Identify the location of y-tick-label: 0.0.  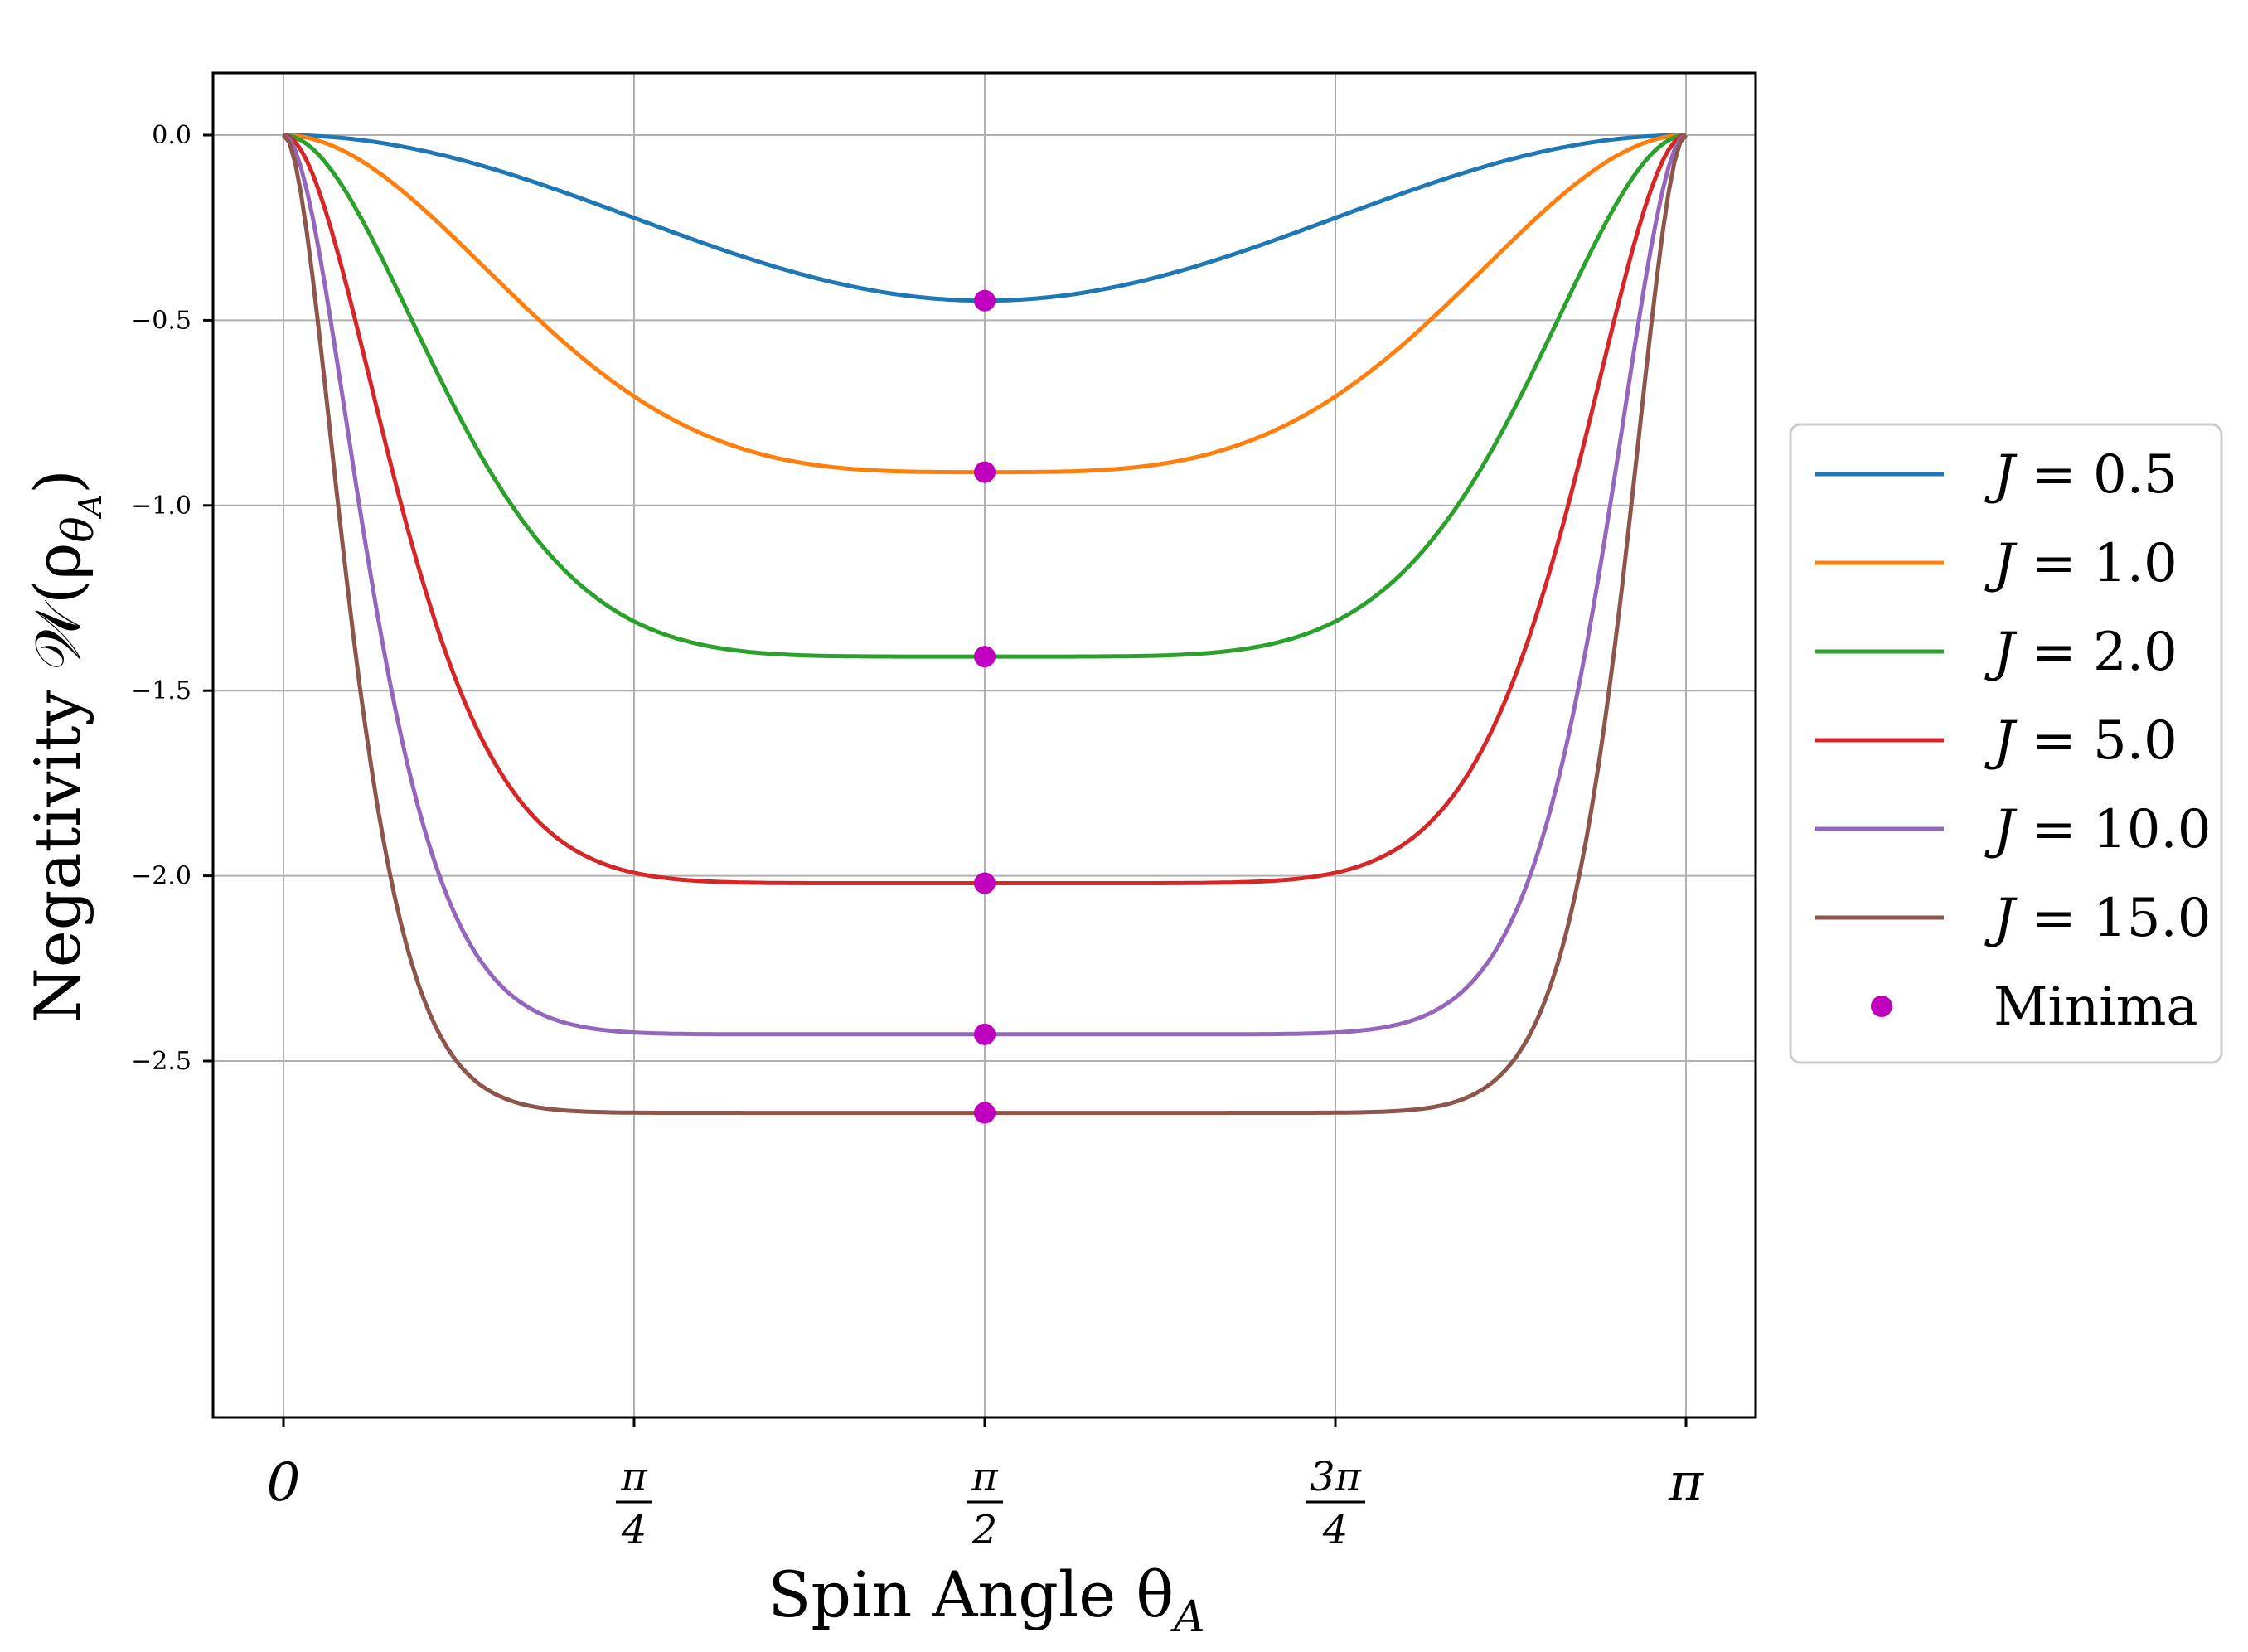
(171, 135).